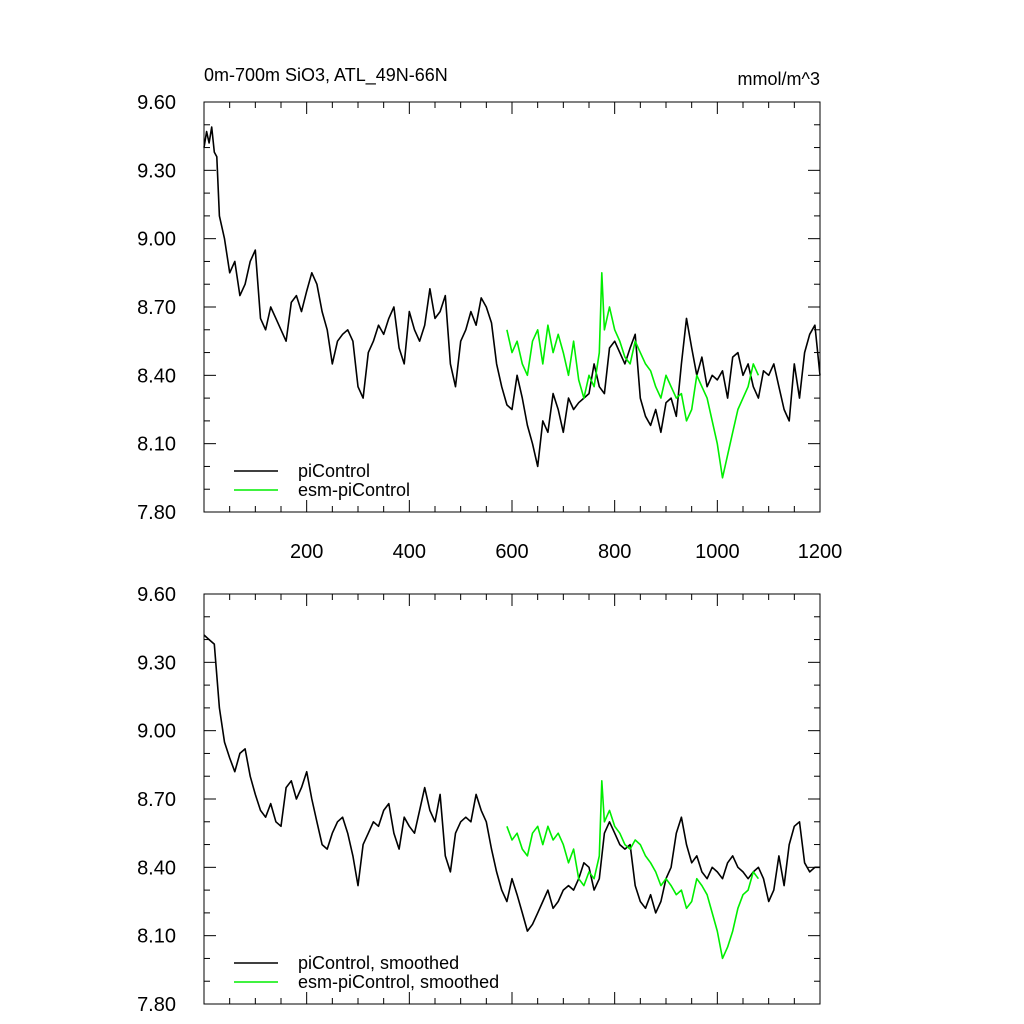 This screenshot has height=1024, width=1024. Describe the element at coordinates (156, 376) in the screenshot. I see `top-ytick-label: 8.40` at that location.